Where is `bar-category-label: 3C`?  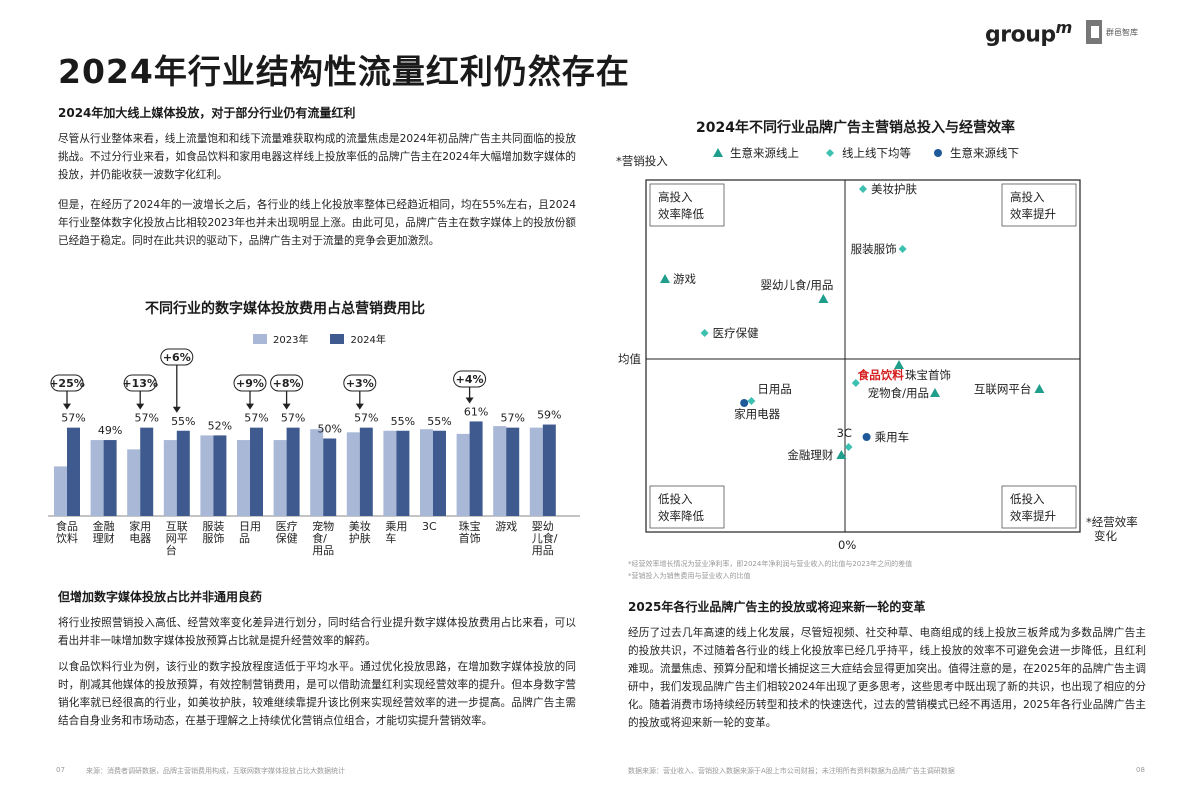
bar-category-label: 3C is located at coordinates (429, 526).